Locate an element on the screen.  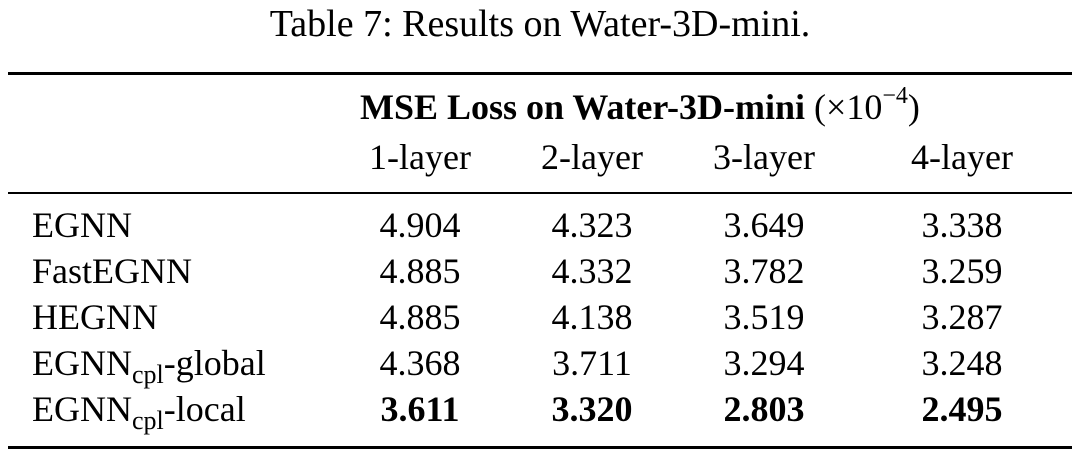
bottom-rule is located at coordinates (540, 447).